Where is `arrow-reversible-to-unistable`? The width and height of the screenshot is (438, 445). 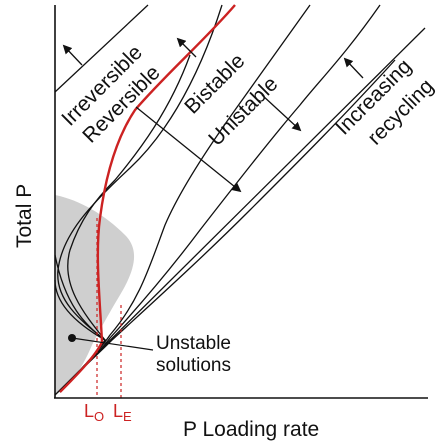 arrow-reversible-to-unistable is located at coordinates (188, 149).